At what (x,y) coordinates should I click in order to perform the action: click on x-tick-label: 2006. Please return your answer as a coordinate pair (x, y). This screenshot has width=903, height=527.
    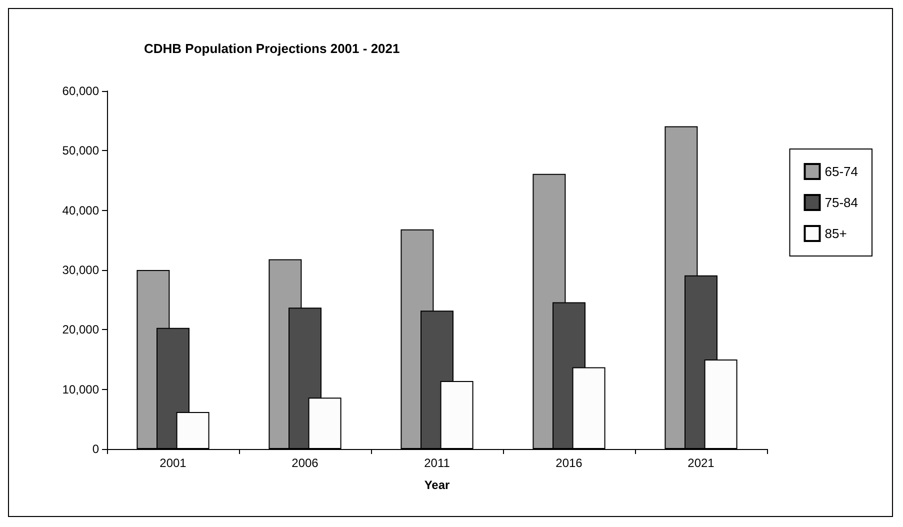
    Looking at the image, I should click on (305, 463).